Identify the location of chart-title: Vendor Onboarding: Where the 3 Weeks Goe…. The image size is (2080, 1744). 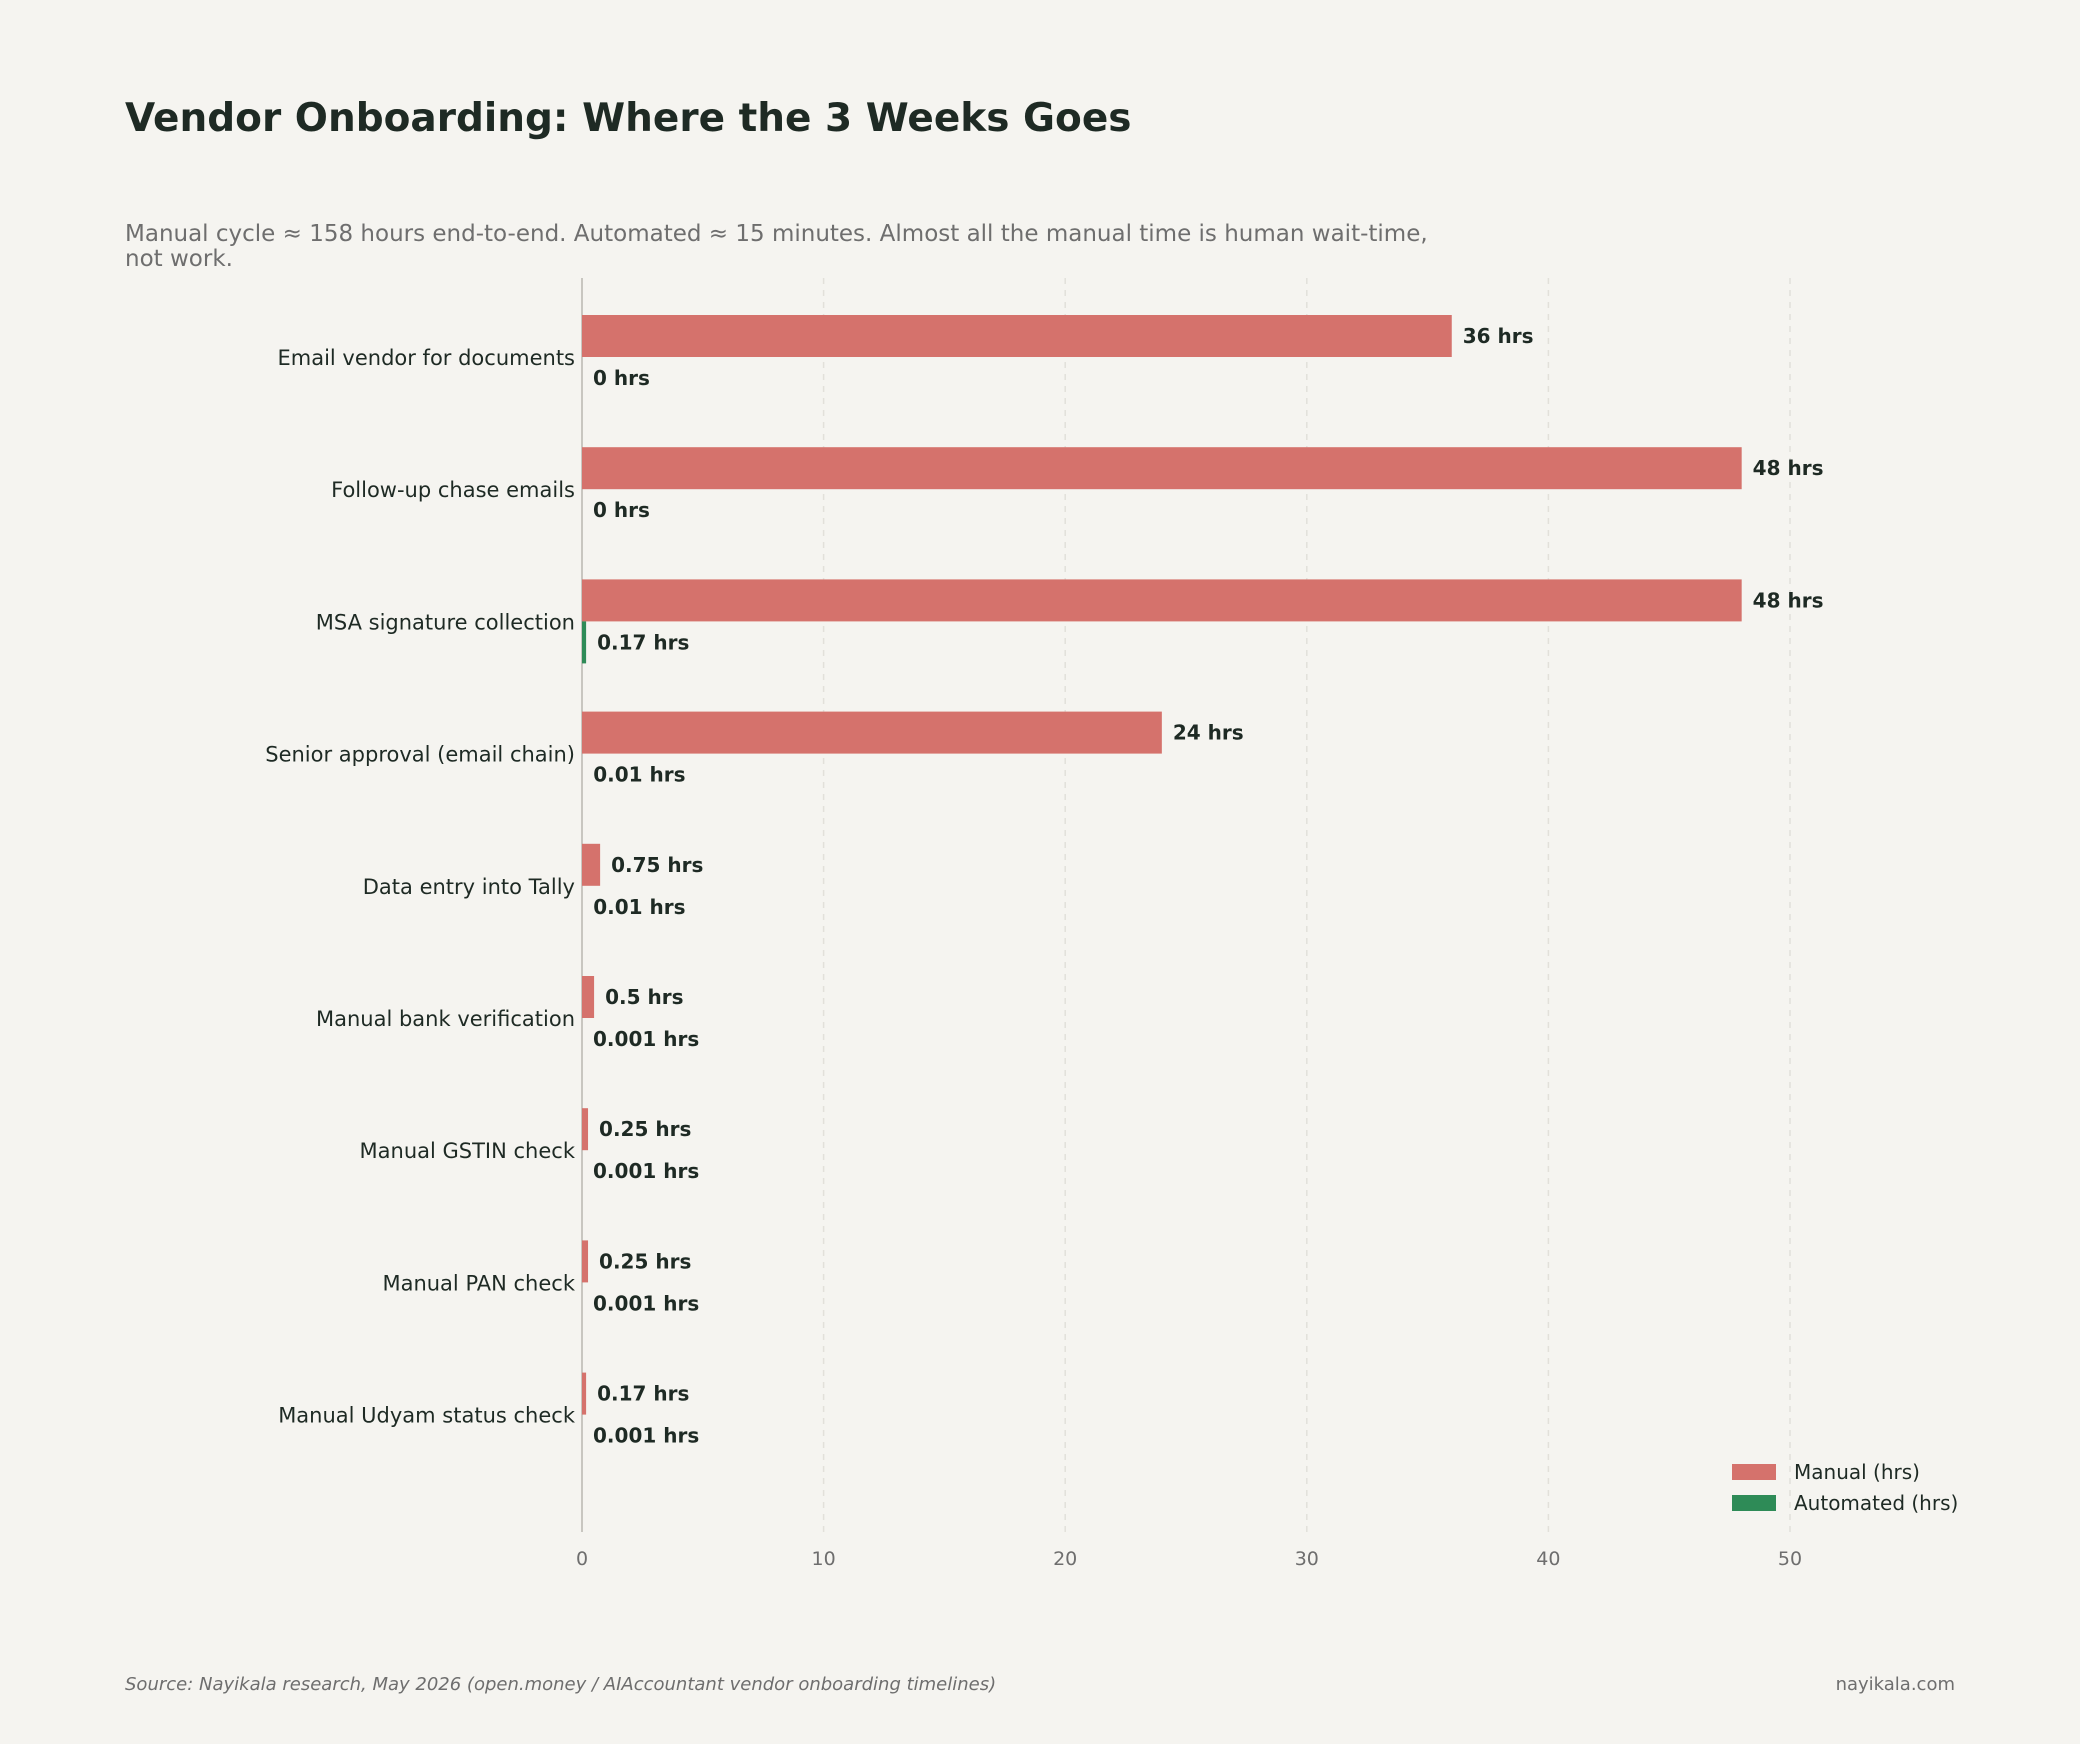
(628, 118).